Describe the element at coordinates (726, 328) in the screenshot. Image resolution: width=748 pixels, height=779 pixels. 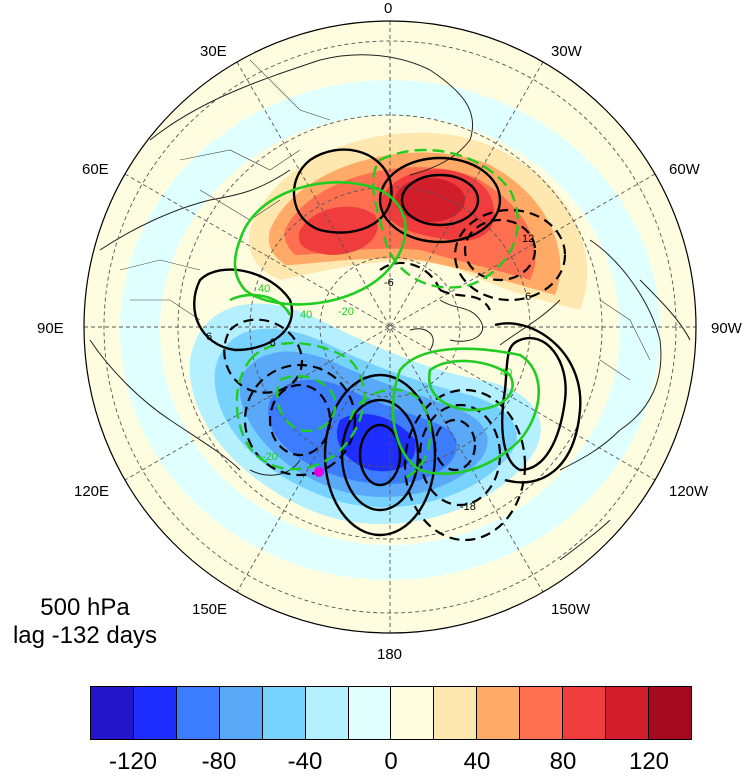
I see `longitude-label-90w: 90W` at that location.